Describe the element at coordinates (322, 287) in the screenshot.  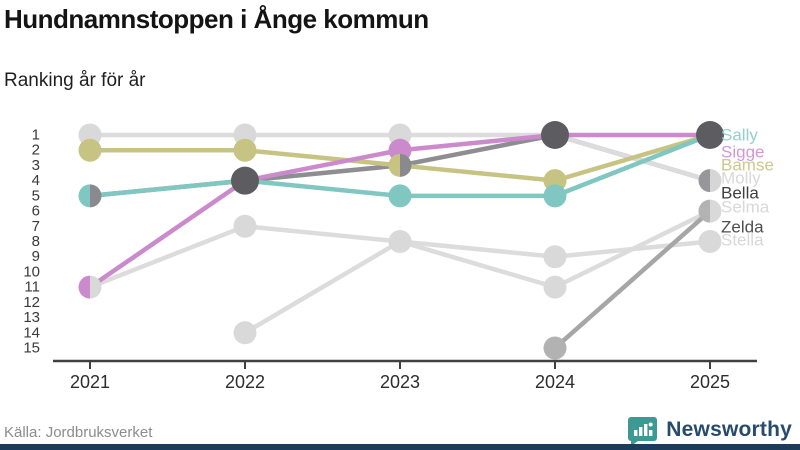
I see `line-stella-seg1` at that location.